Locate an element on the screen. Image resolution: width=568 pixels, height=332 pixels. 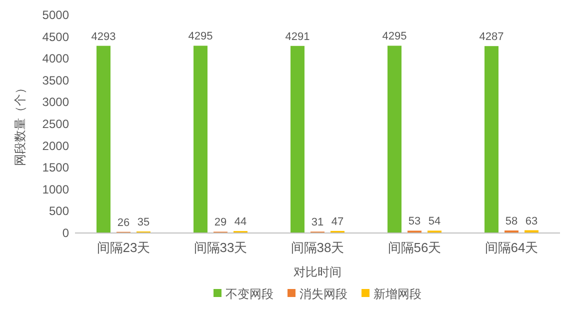
y-tick-label: 4000 is located at coordinates (56, 59).